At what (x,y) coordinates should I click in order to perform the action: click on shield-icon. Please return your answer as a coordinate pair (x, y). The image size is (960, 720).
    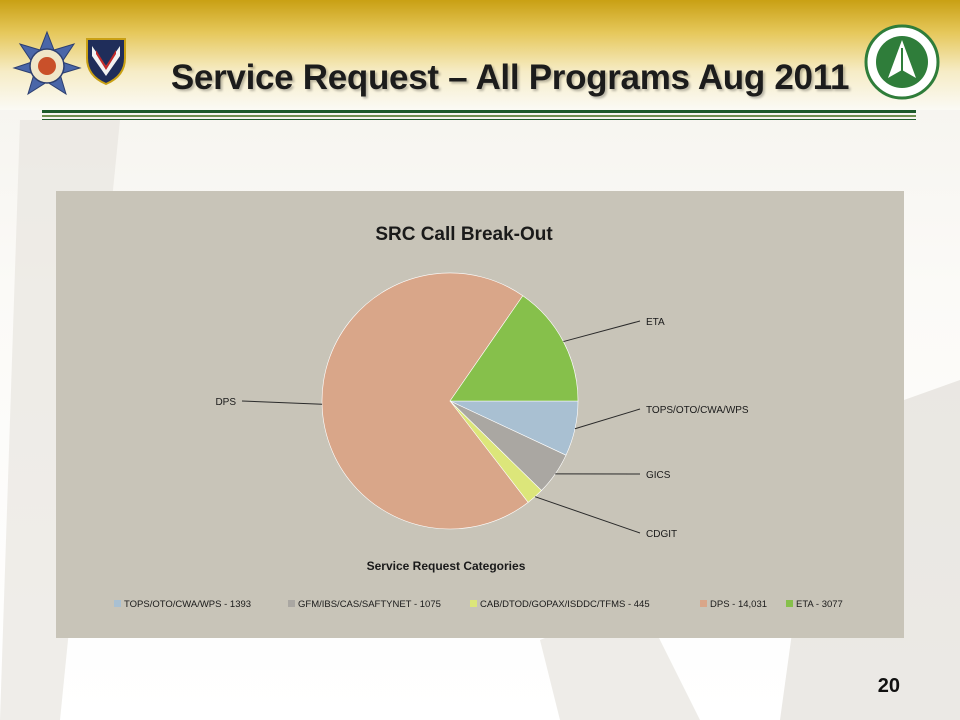
    Looking at the image, I should click on (106, 62).